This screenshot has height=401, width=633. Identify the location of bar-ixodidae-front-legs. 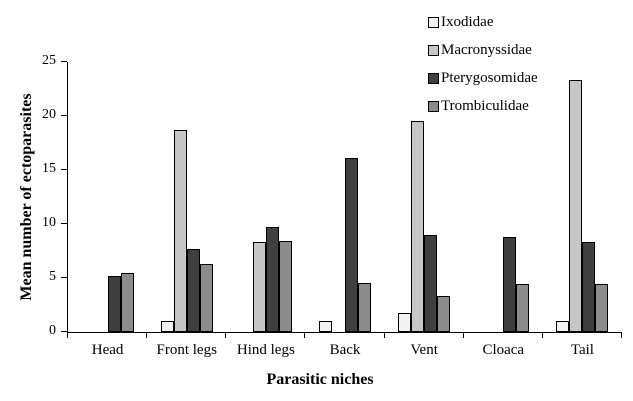
(167, 326).